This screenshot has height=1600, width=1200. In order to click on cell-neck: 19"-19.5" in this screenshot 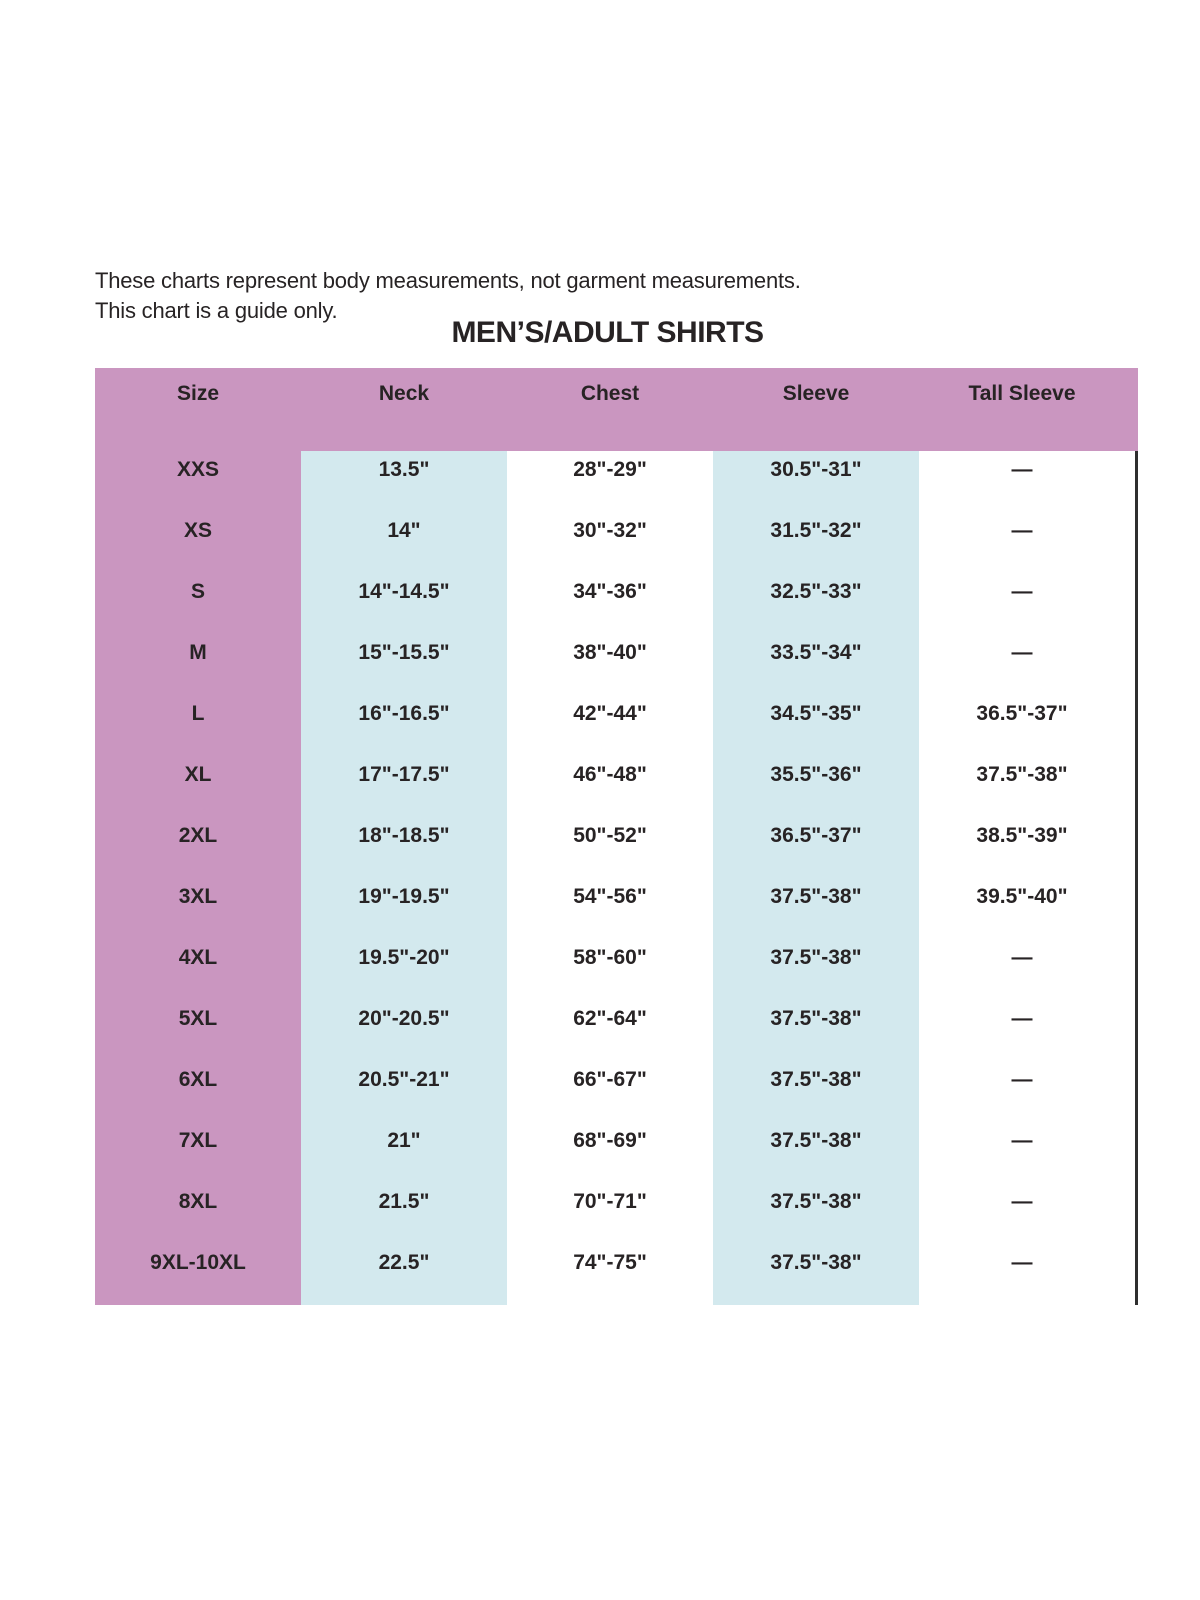, I will do `click(404, 908)`.